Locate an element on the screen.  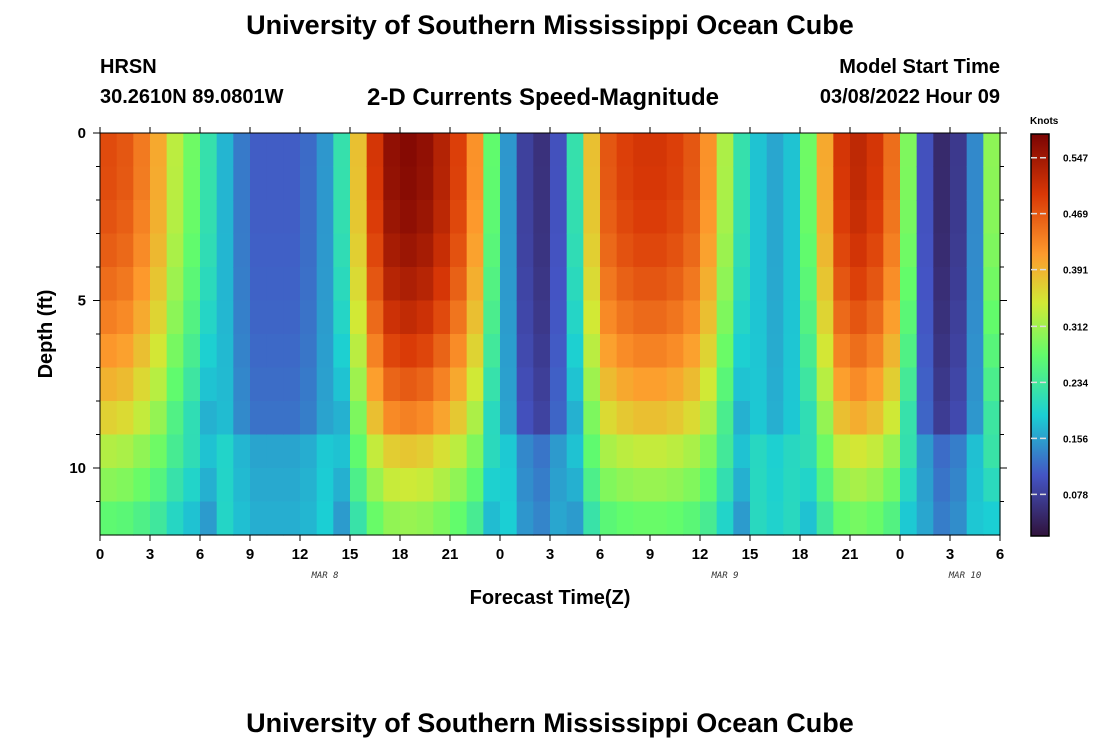
x-tick-label: 18 is located at coordinates (400, 554).